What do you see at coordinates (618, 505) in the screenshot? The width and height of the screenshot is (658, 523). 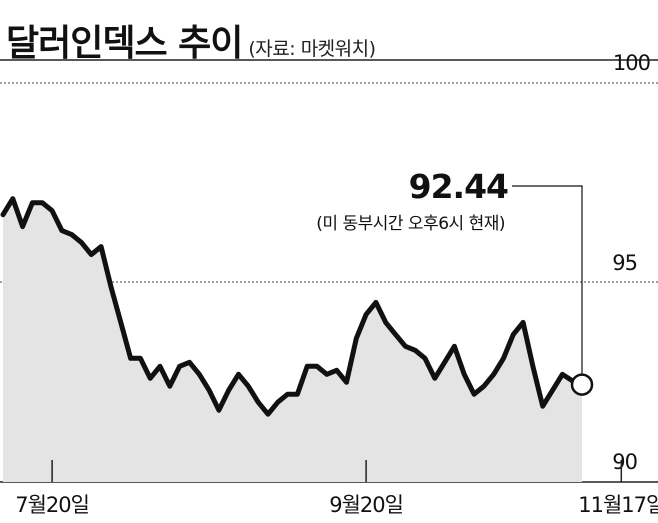 I see `x-tick-label: 11월17일` at bounding box center [618, 505].